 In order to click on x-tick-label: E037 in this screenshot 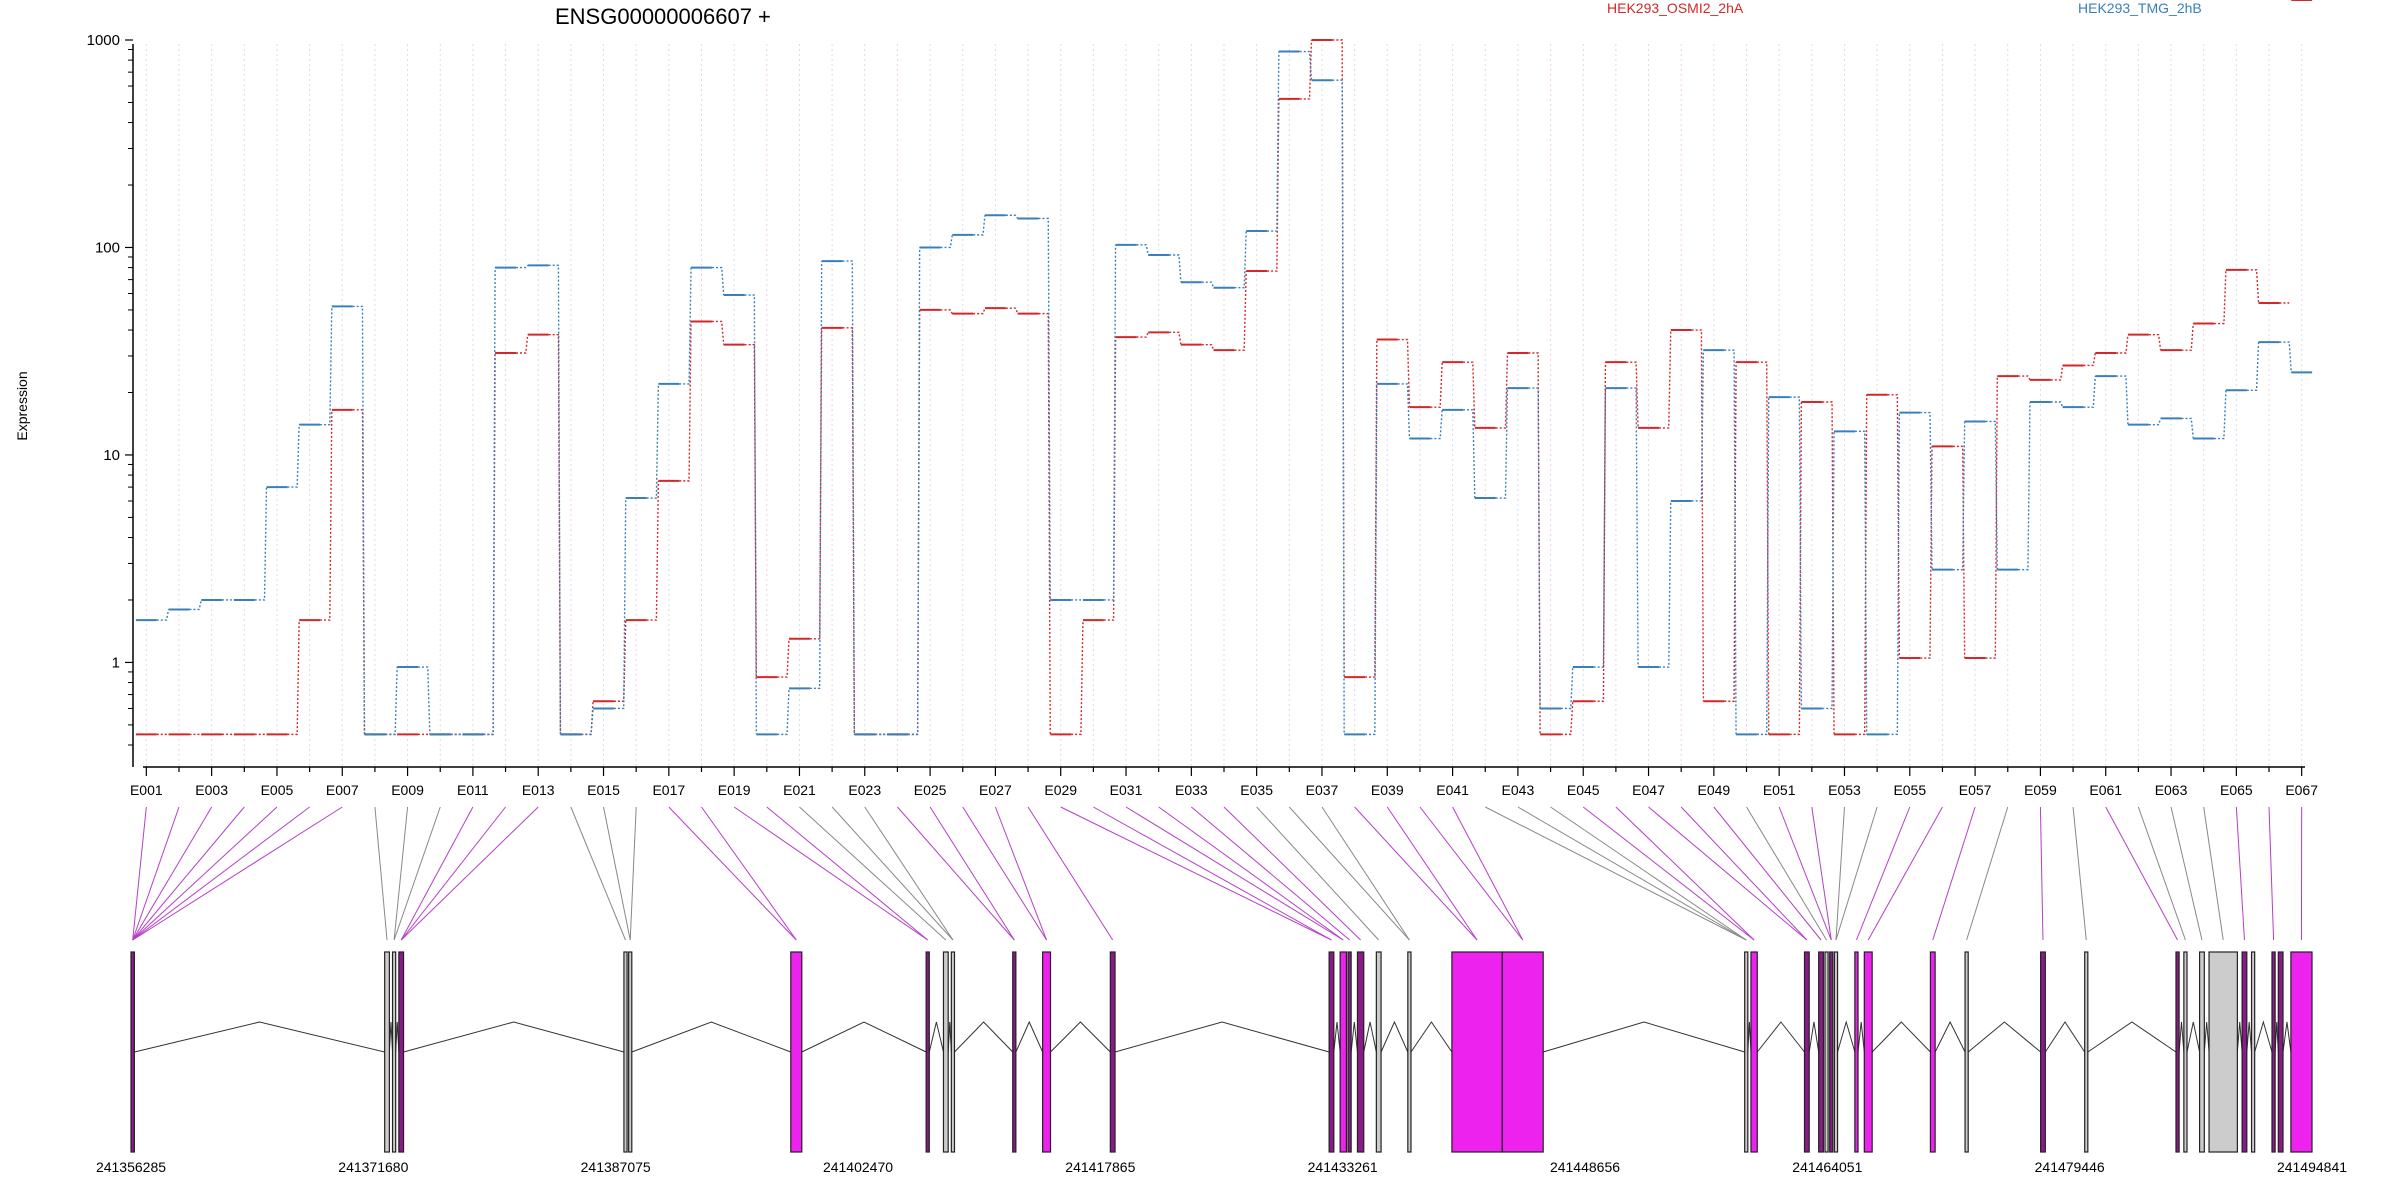, I will do `click(1322, 790)`.